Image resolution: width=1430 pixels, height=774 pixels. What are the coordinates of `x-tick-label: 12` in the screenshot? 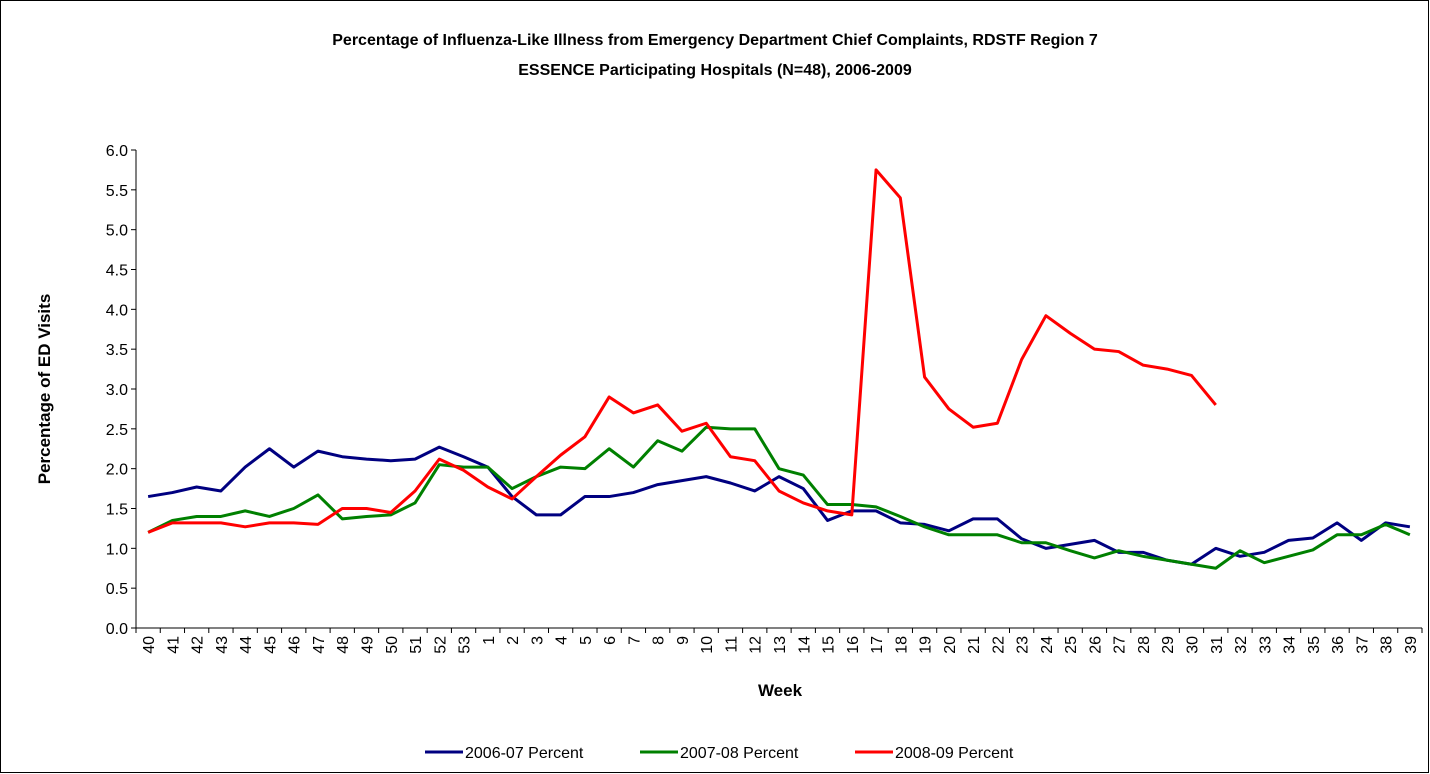 It's located at (756, 645).